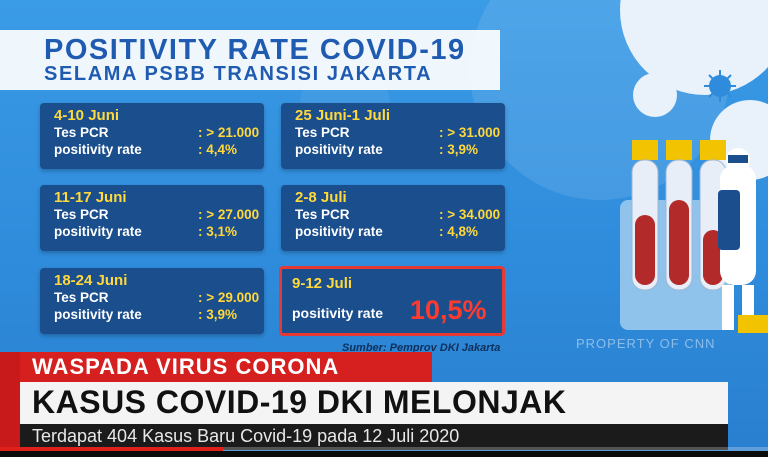  I want to click on title-band, so click(250, 60).